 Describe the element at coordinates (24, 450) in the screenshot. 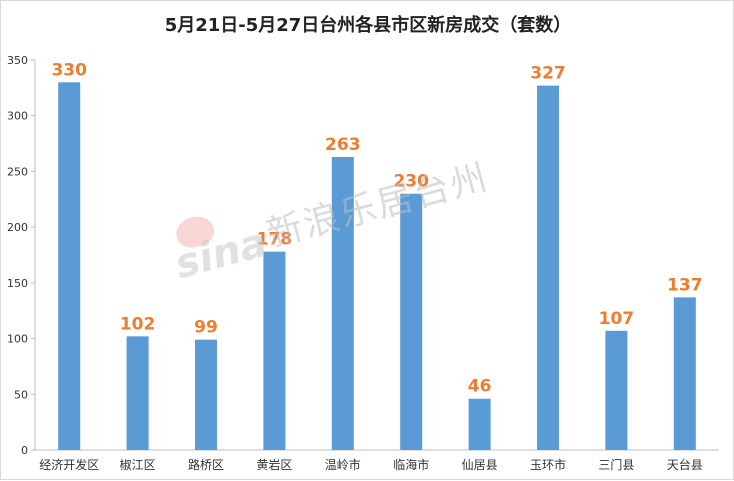

I see `y-tick-label: 0` at that location.